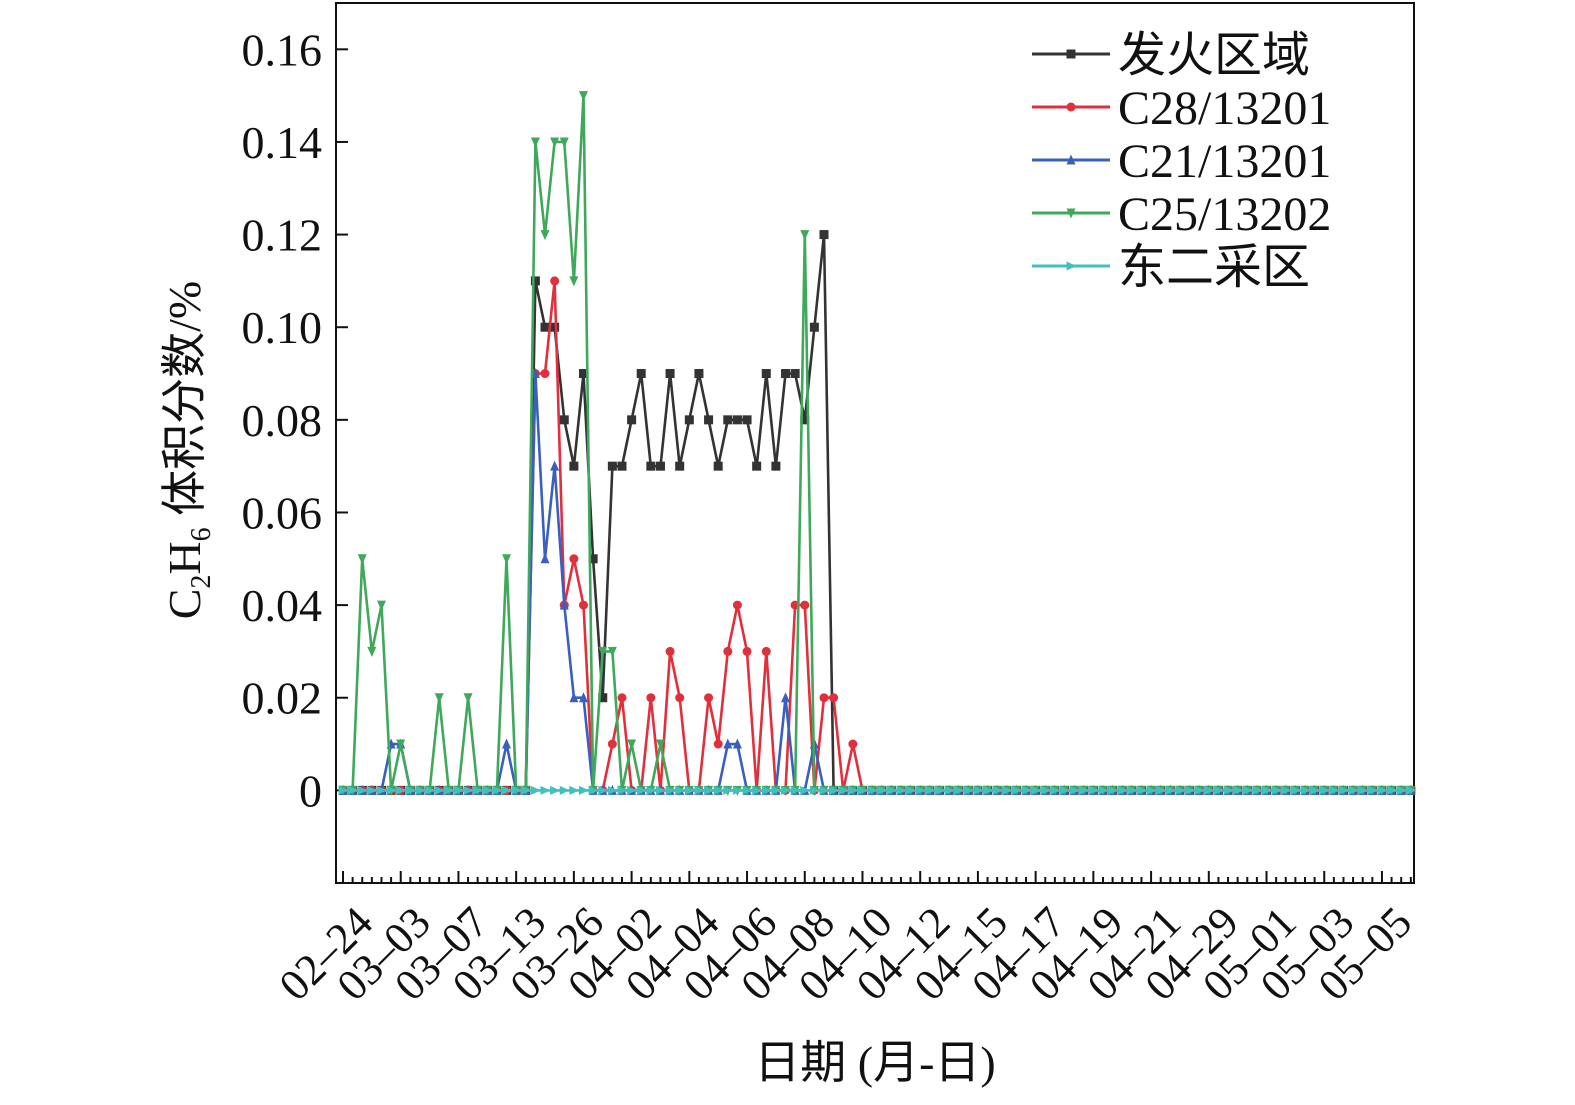 The width and height of the screenshot is (1575, 1105). Describe the element at coordinates (295, 420) in the screenshot. I see `y-axis-ticks: 0 0.02 0.04 0.06 0.08 0.10 0.12 0.14 0.16` at that location.